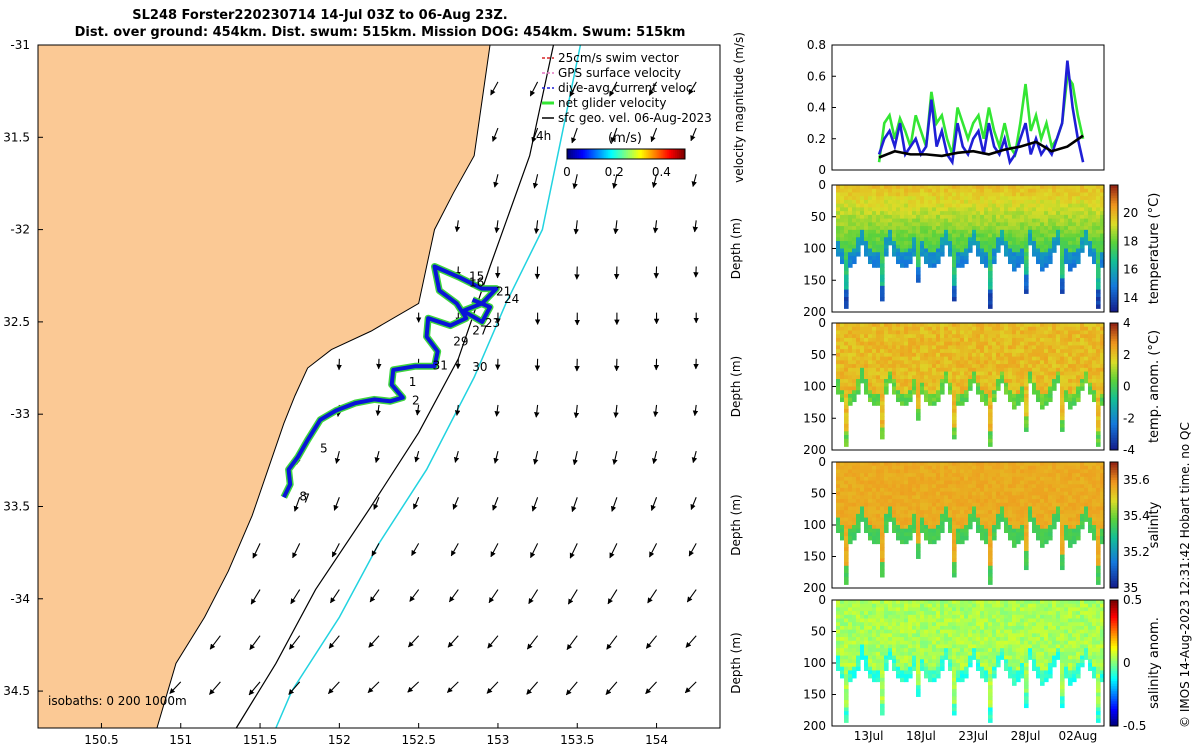  I want to click on section-y-label: Depth (m), so click(736, 386).